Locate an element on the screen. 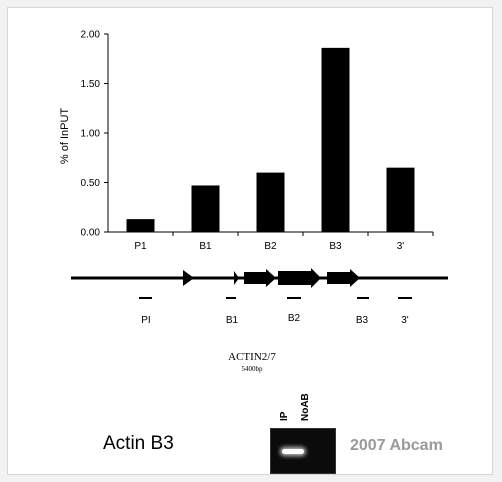 The width and height of the screenshot is (502, 482). x-tick-label: P1 is located at coordinates (140, 246).